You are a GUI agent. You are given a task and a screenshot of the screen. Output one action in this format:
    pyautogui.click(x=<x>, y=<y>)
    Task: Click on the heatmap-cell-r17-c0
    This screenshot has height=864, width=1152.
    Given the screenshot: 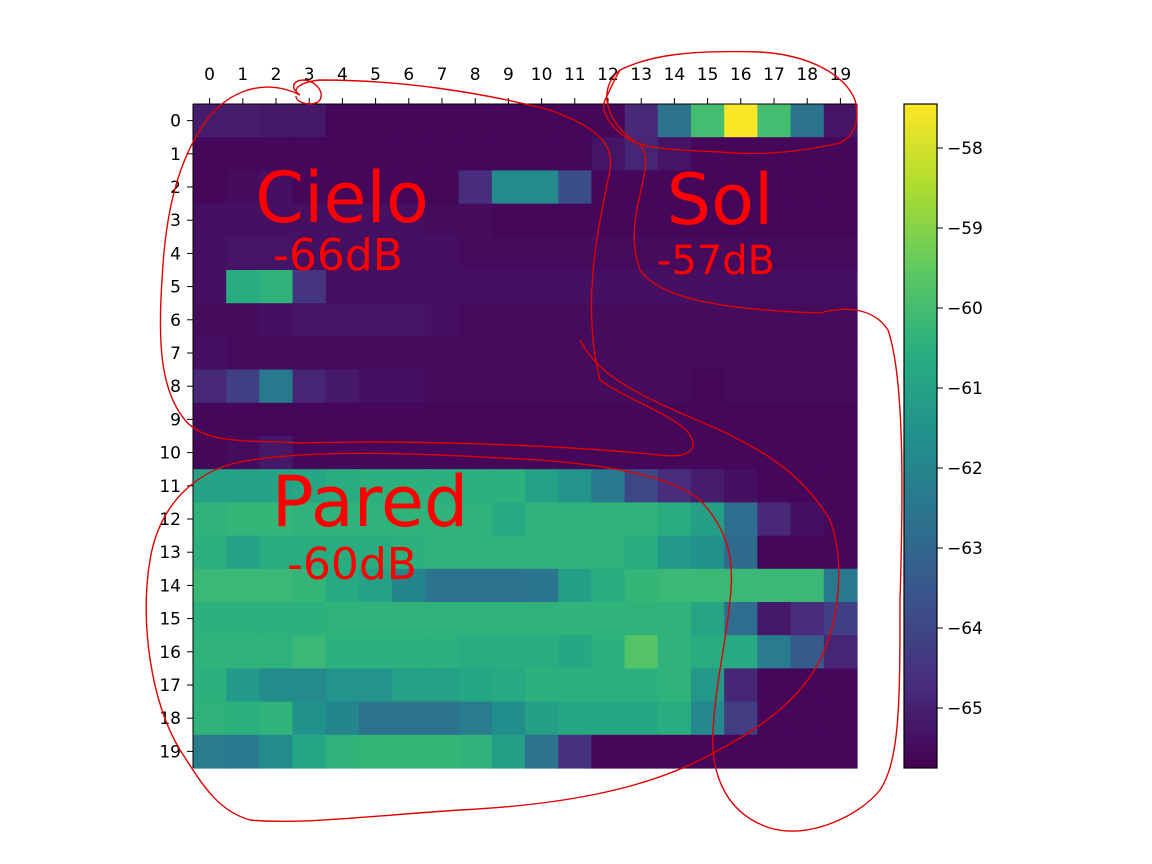 What is the action you would take?
    pyautogui.click(x=210, y=685)
    